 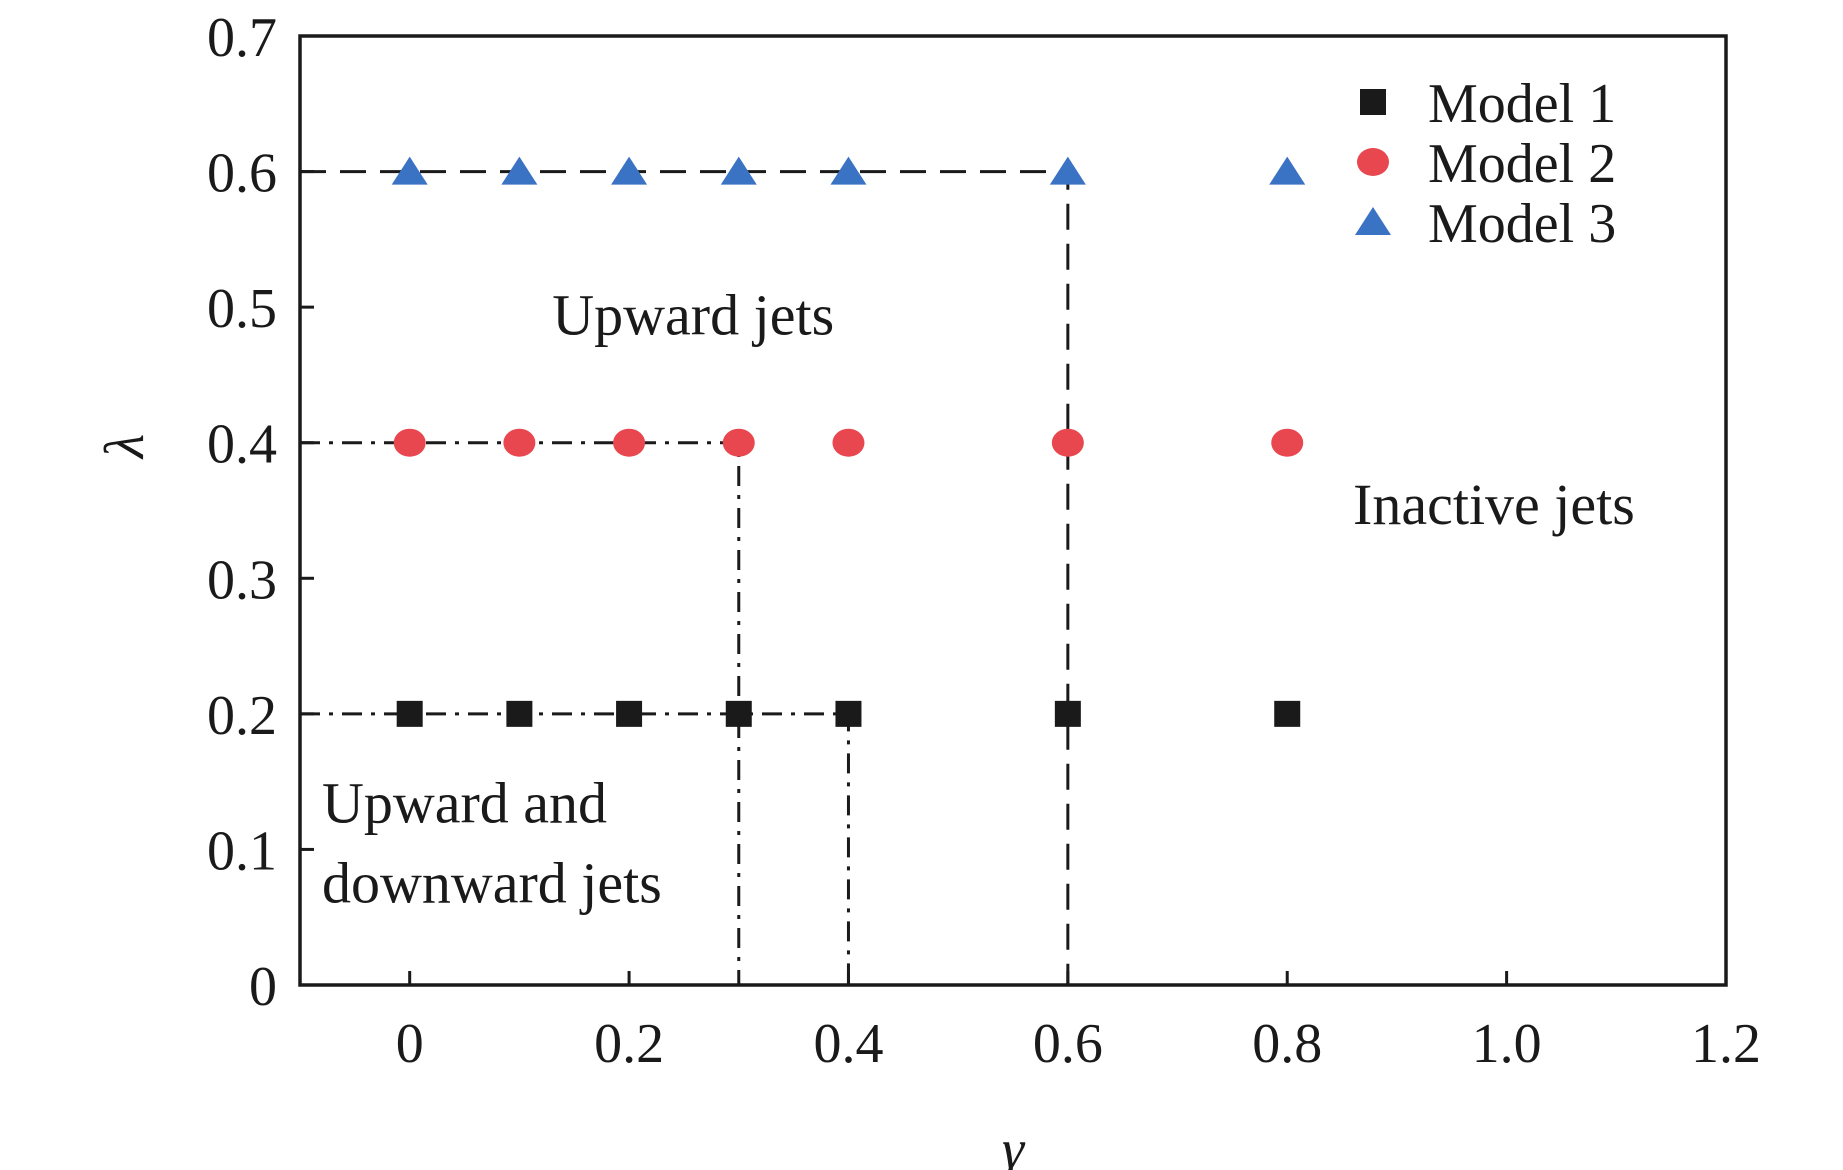 I want to click on x-tick-label: 0.6, so click(x=1068, y=1044).